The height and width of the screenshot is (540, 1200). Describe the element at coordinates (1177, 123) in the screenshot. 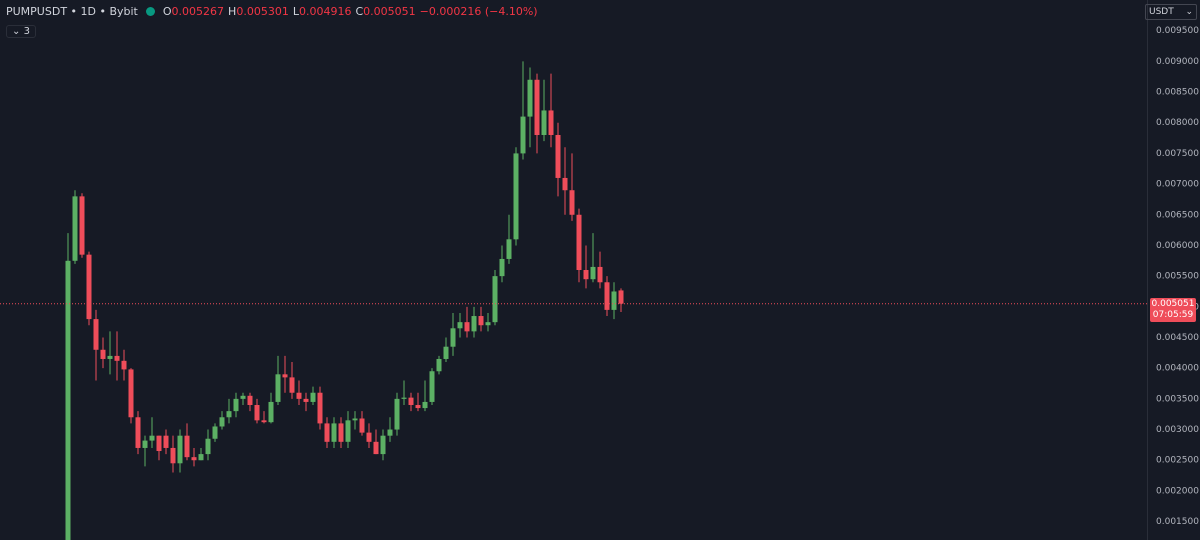

I see `y-tick-label: 0.008000` at that location.